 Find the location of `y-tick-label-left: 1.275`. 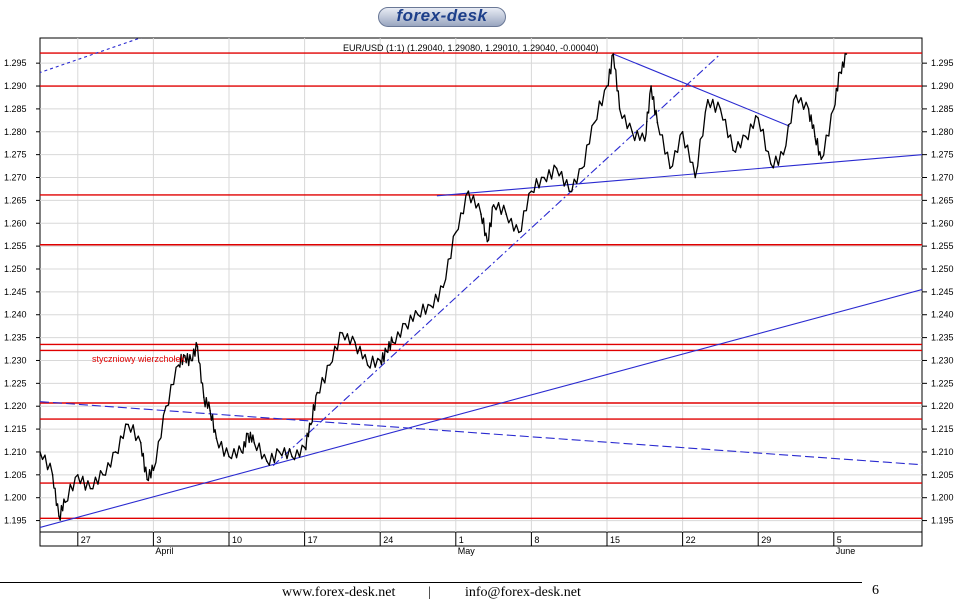

y-tick-label-left: 1.275 is located at coordinates (15, 155).